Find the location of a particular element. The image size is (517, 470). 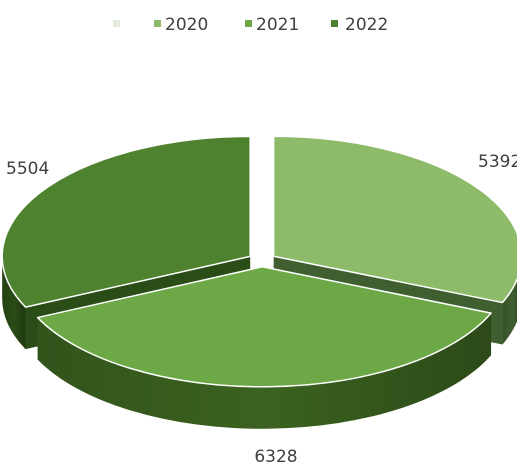

legend-swatch-blank is located at coordinates (116, 23).